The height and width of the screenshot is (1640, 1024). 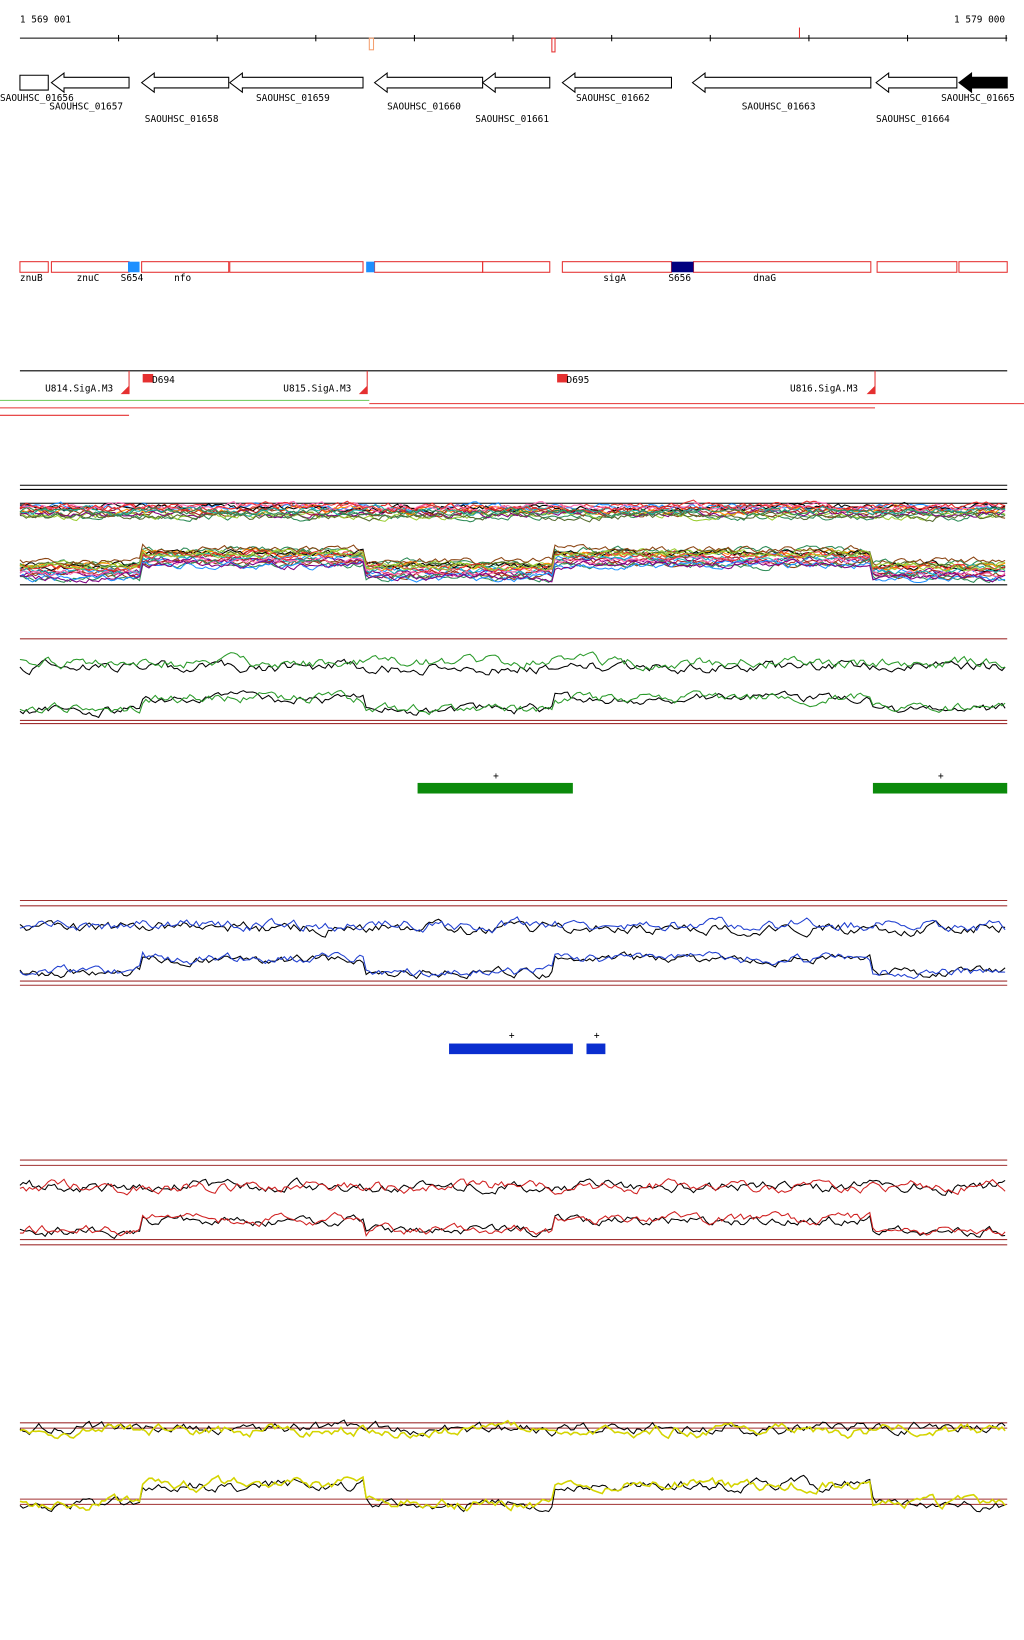 I want to click on gene-label: SAOUHSC_01660, so click(x=424, y=106).